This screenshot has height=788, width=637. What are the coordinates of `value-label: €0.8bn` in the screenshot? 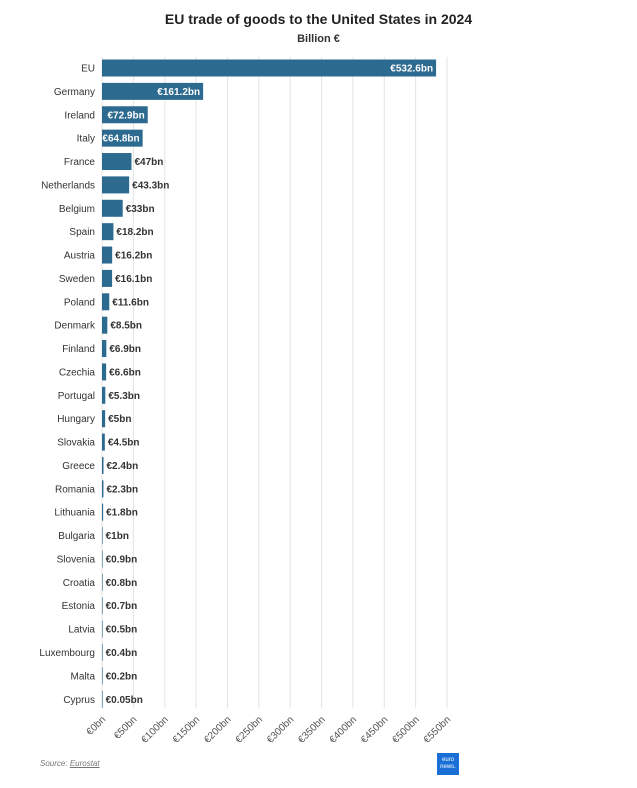 It's located at (122, 583).